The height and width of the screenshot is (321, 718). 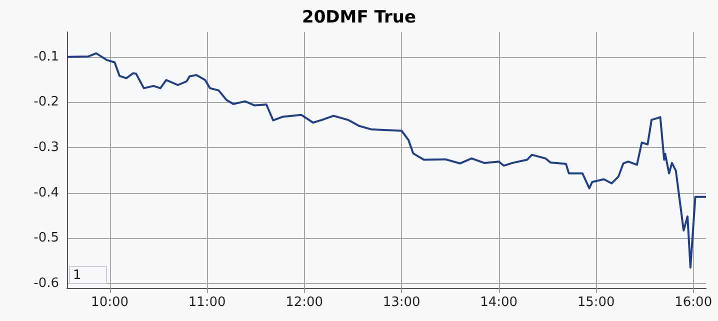 I want to click on y-tick-label: -0.6, so click(x=46, y=283).